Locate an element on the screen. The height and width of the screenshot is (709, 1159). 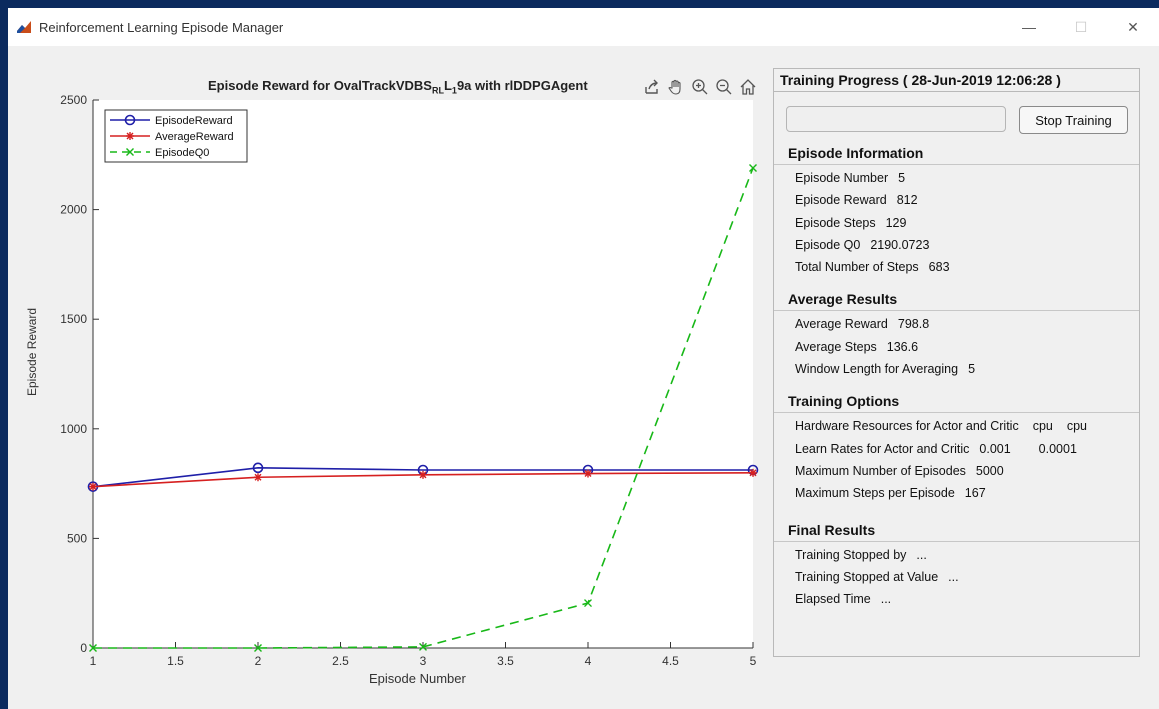
y-tick-label: 1000 is located at coordinates (73, 429).